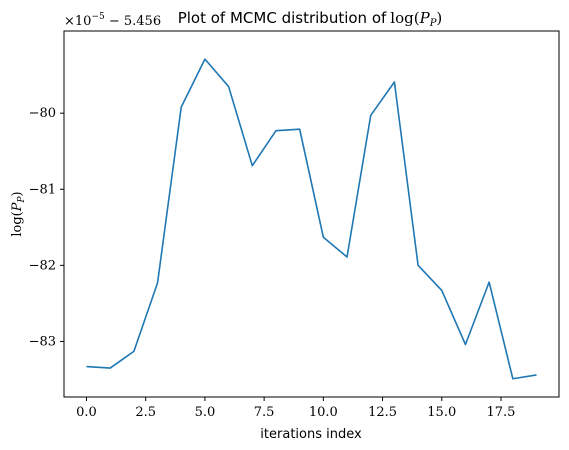  I want to click on x-tick-label: 5.0, so click(205, 412).